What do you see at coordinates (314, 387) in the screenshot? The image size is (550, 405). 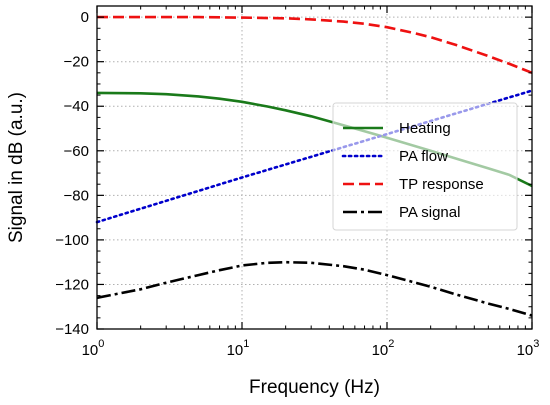 I see `x-axis-title: Frequency (Hz)` at bounding box center [314, 387].